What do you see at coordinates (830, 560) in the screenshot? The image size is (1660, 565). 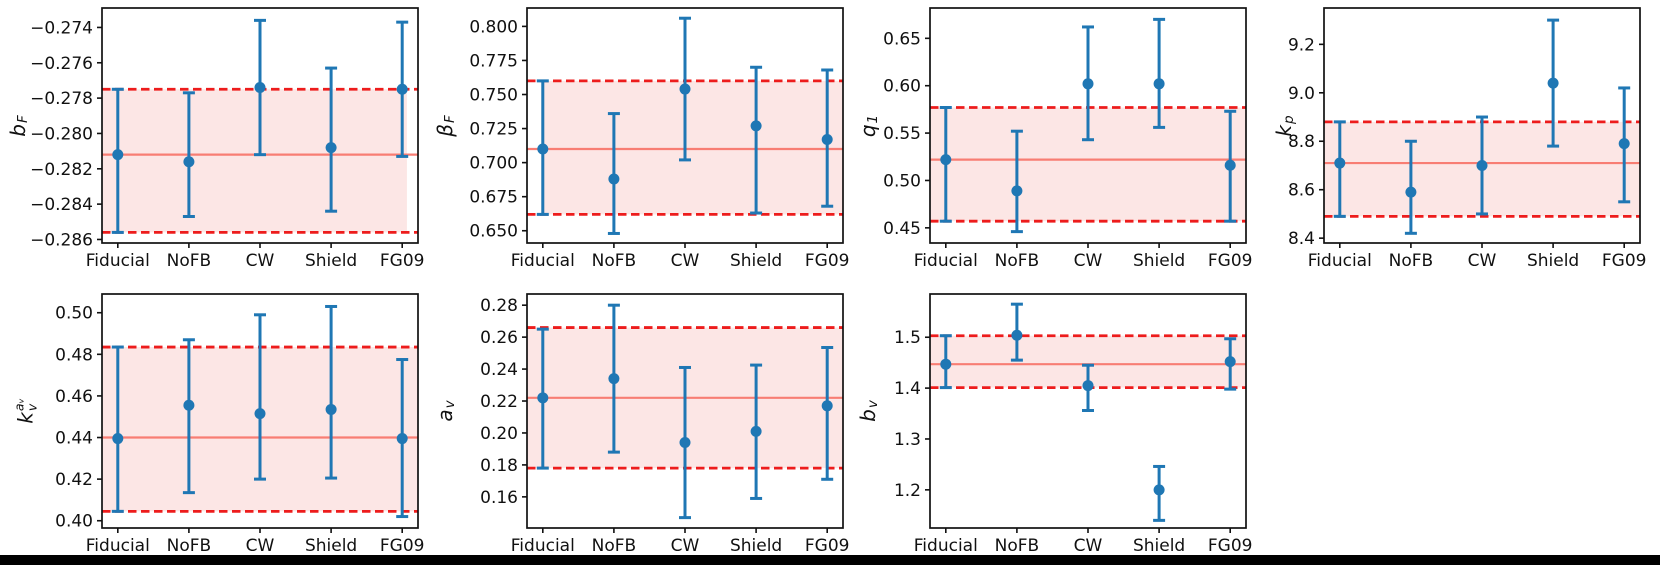 I see `bottom-bar` at bounding box center [830, 560].